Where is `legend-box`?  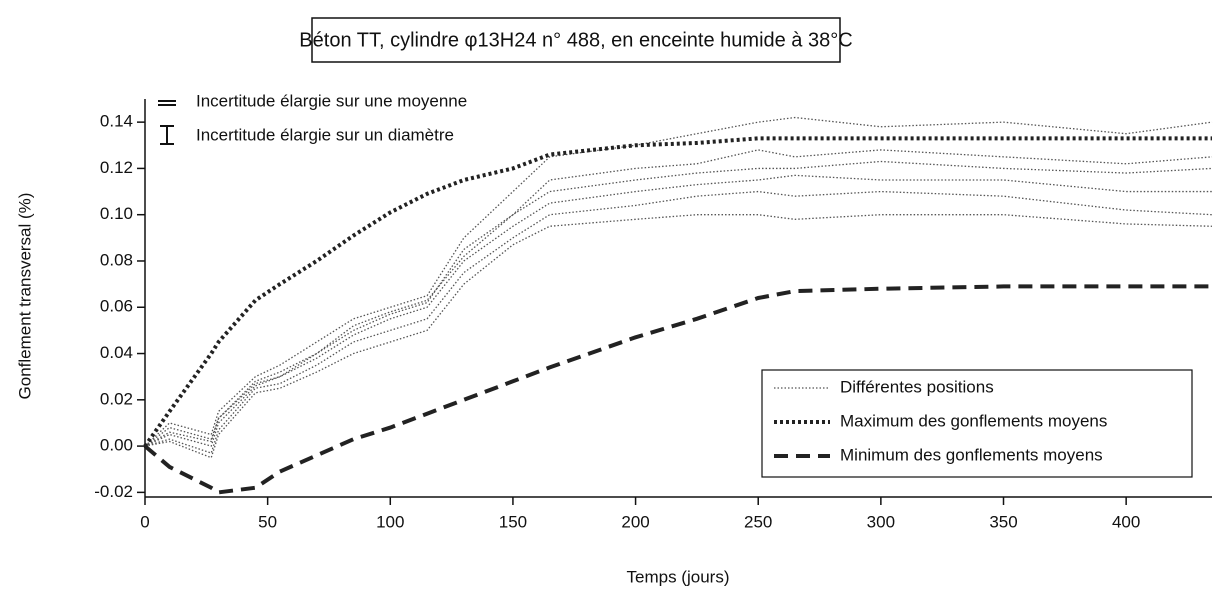
legend-box is located at coordinates (977, 423).